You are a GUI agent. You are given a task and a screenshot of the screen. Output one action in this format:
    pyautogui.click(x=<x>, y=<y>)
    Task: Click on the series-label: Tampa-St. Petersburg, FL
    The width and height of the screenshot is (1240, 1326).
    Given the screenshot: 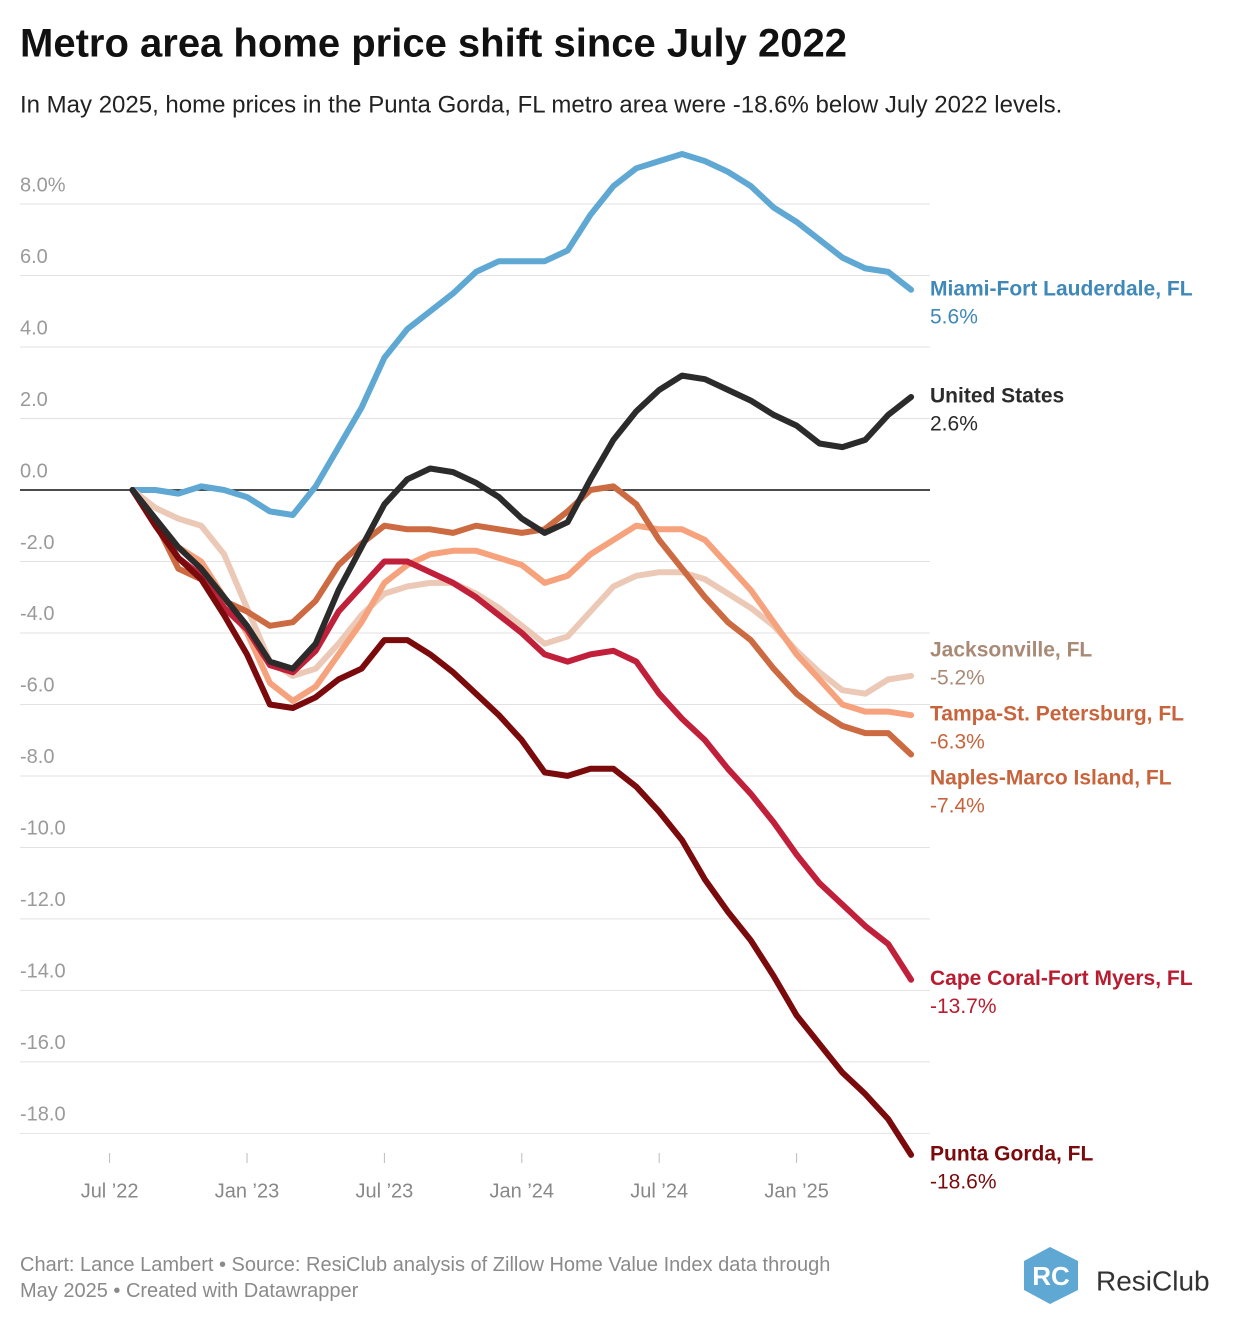 What is the action you would take?
    pyautogui.click(x=1057, y=714)
    